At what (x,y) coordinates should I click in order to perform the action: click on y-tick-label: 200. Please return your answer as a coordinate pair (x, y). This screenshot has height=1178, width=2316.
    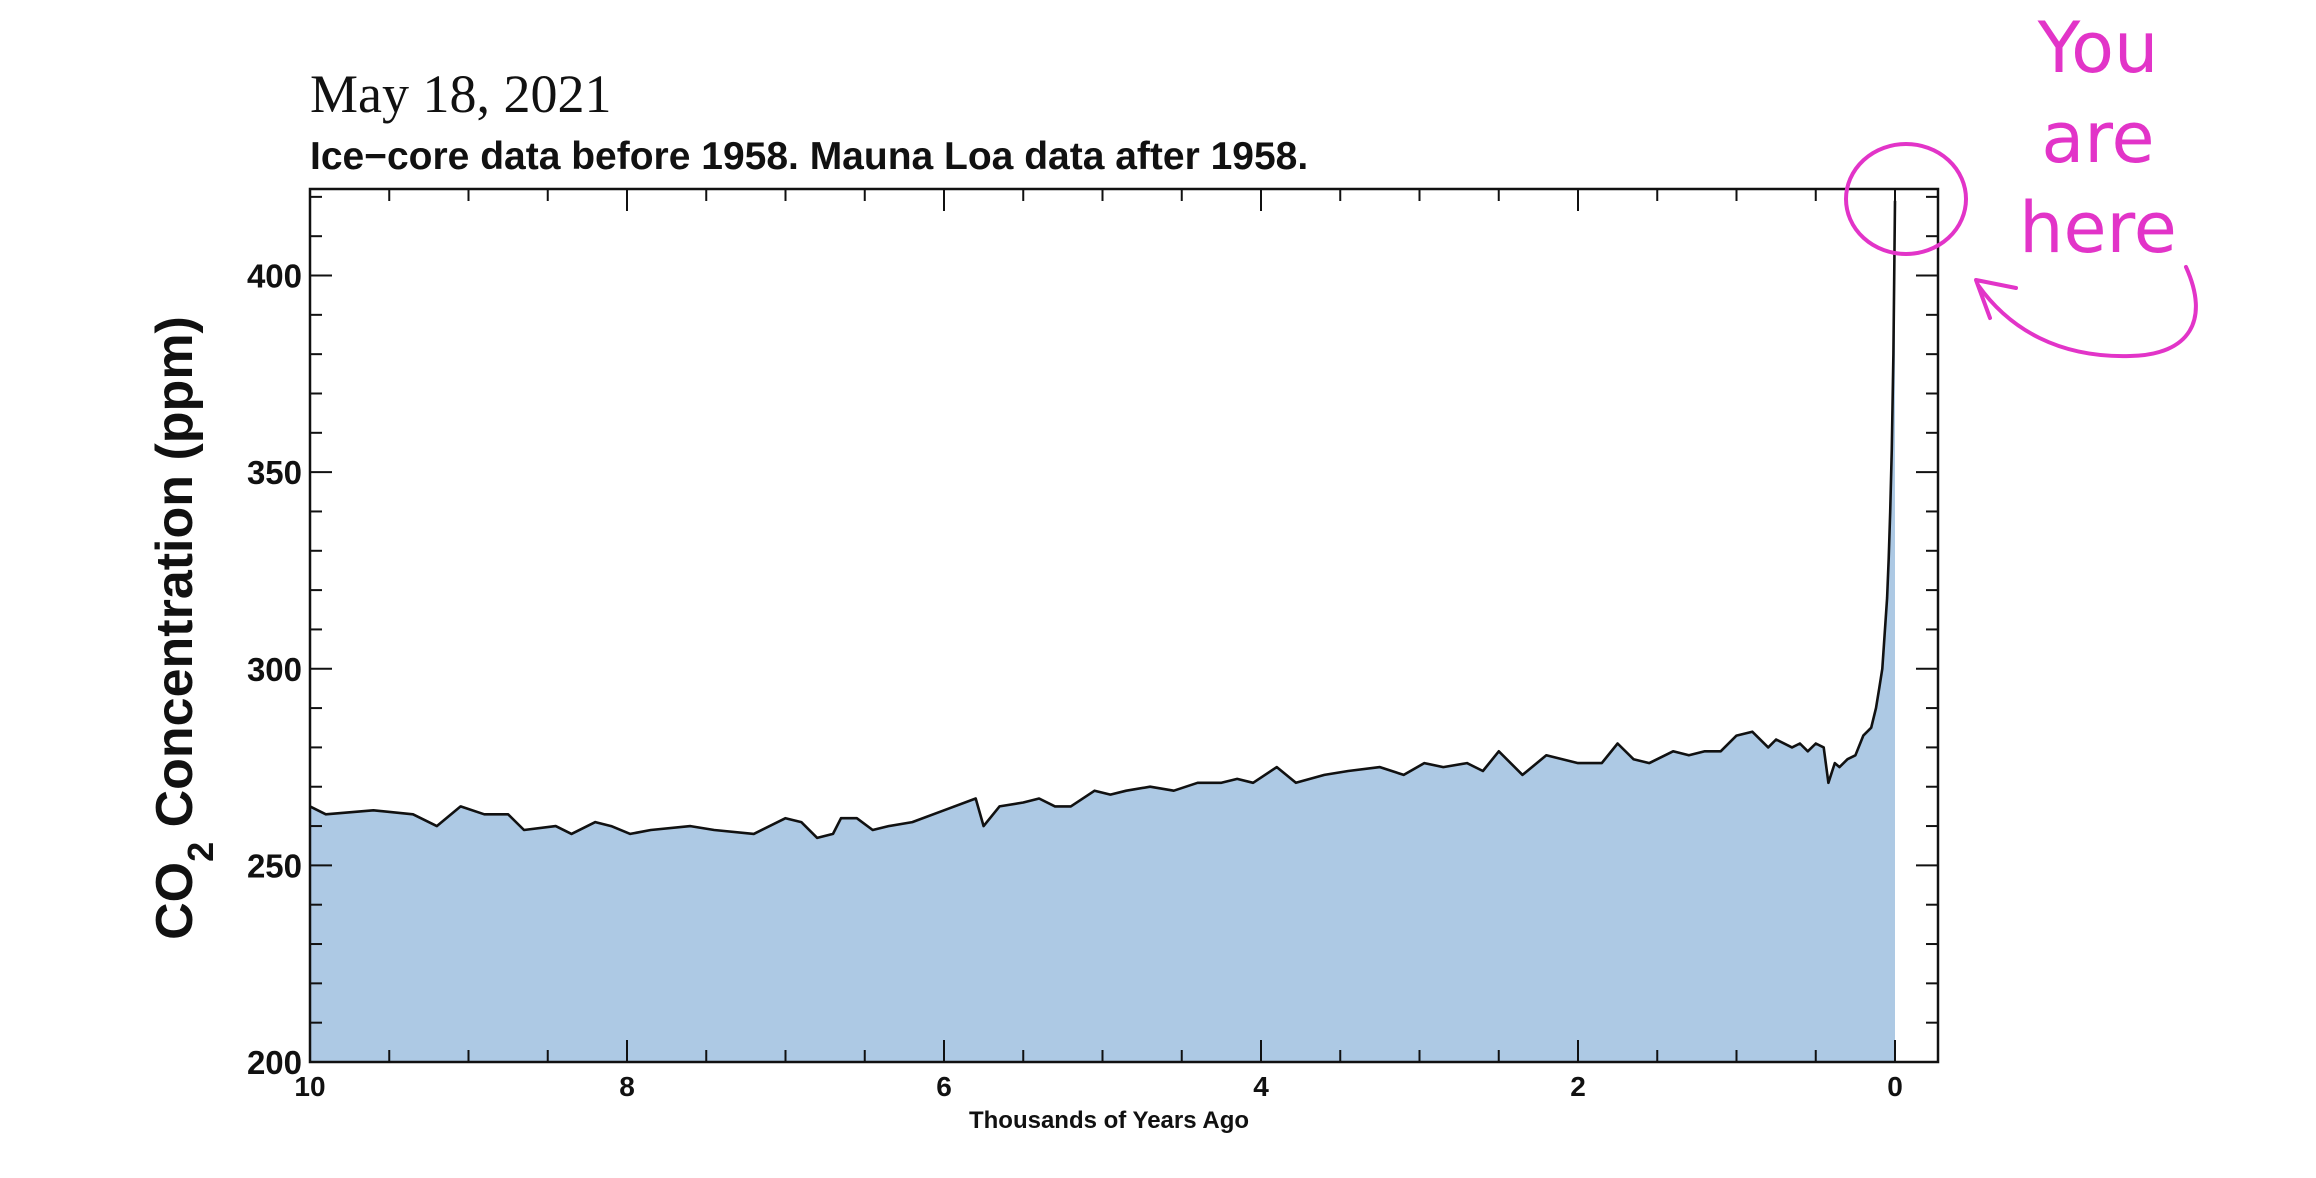
    Looking at the image, I should click on (274, 1062).